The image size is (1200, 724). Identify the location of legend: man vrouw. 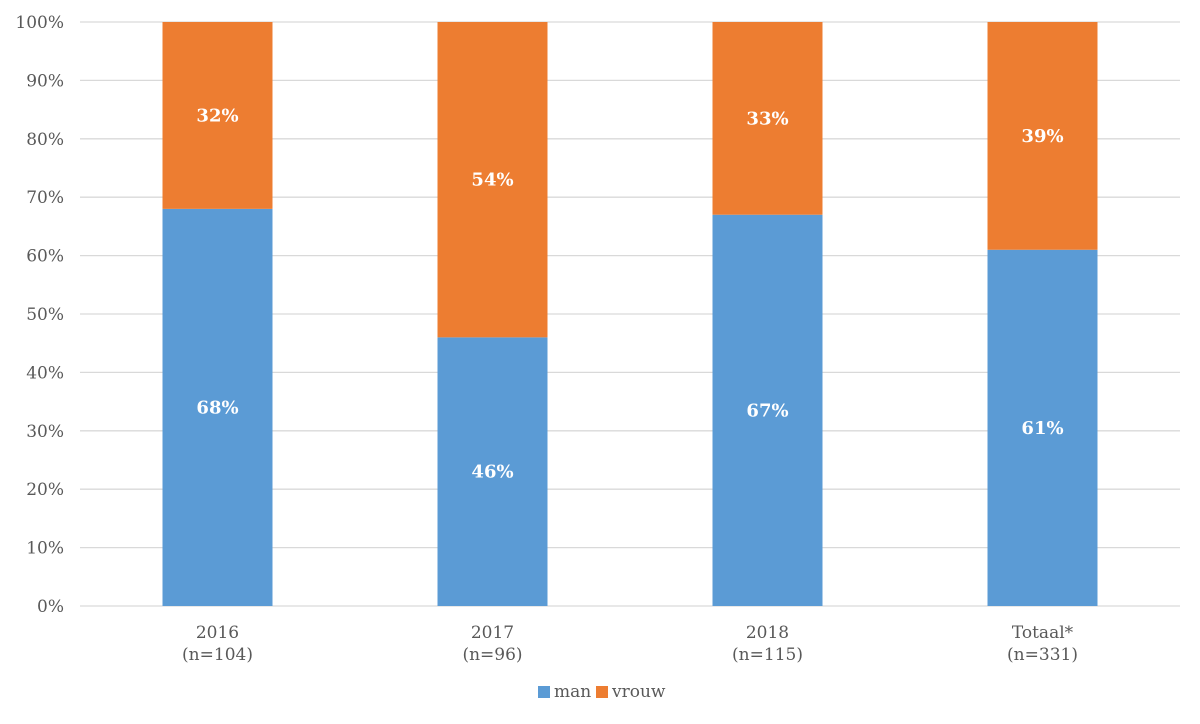
(602, 692).